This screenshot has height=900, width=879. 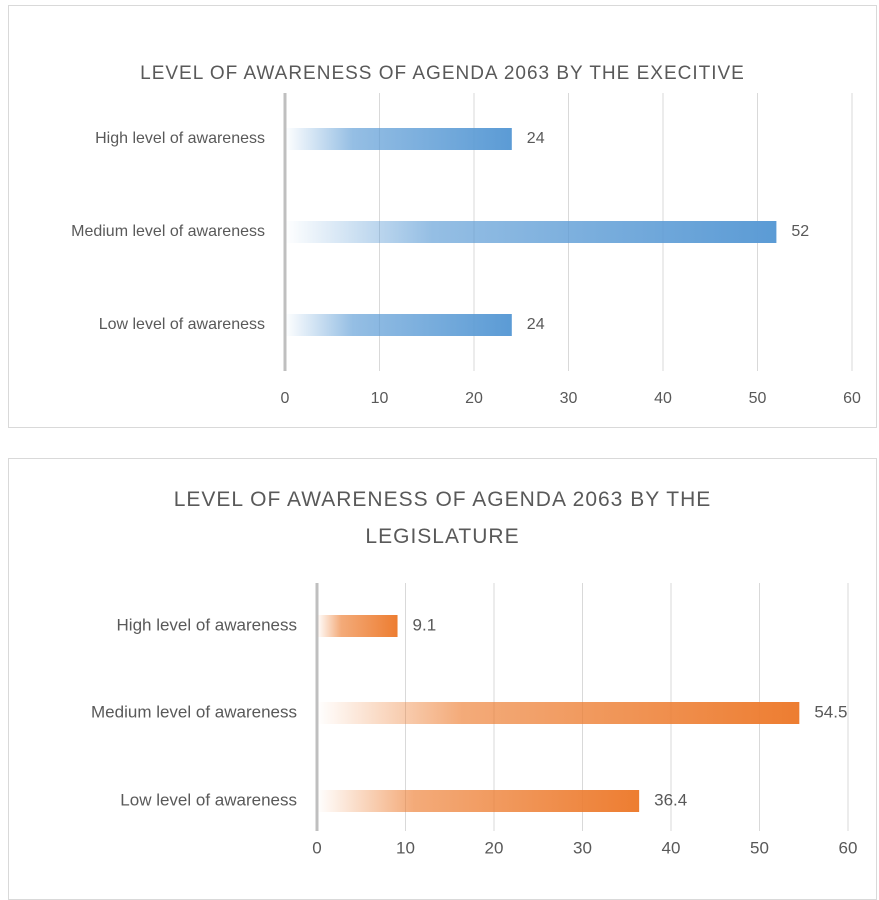 I want to click on data-label: 52, so click(x=800, y=231).